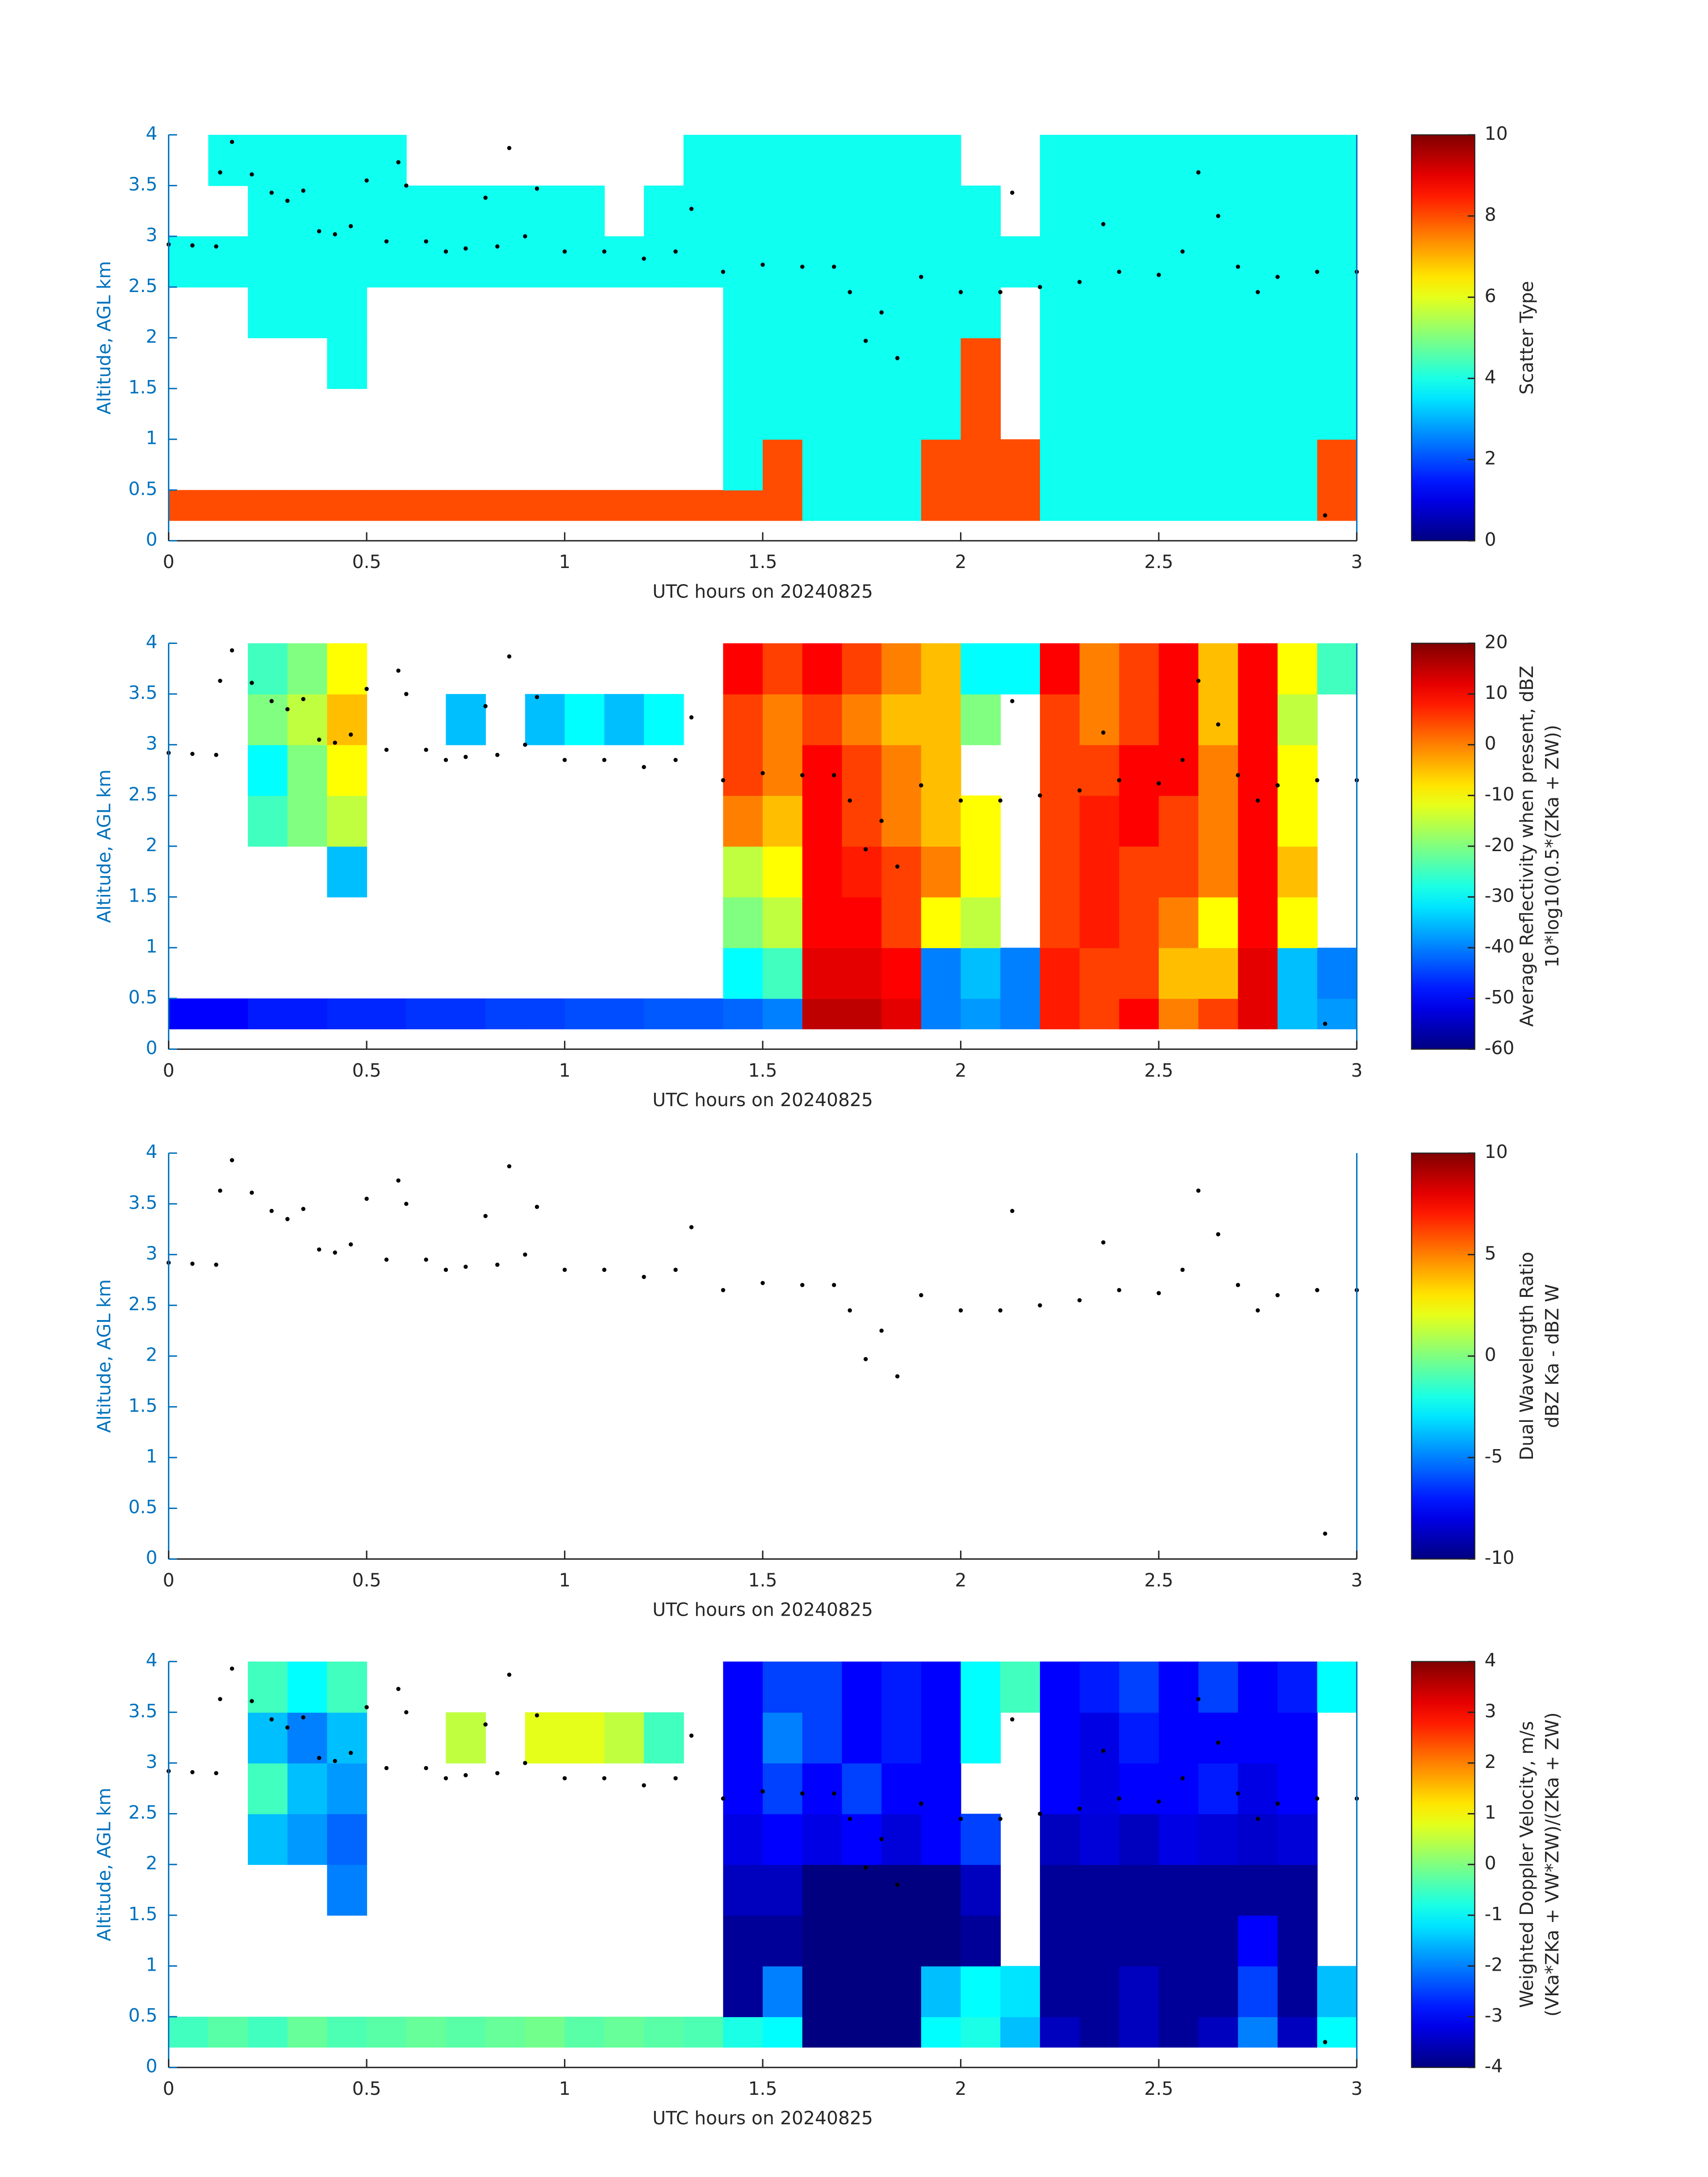 This screenshot has height=2177, width=1708. Describe the element at coordinates (1500, 997) in the screenshot. I see `colorbar-tick-label: -50` at that location.